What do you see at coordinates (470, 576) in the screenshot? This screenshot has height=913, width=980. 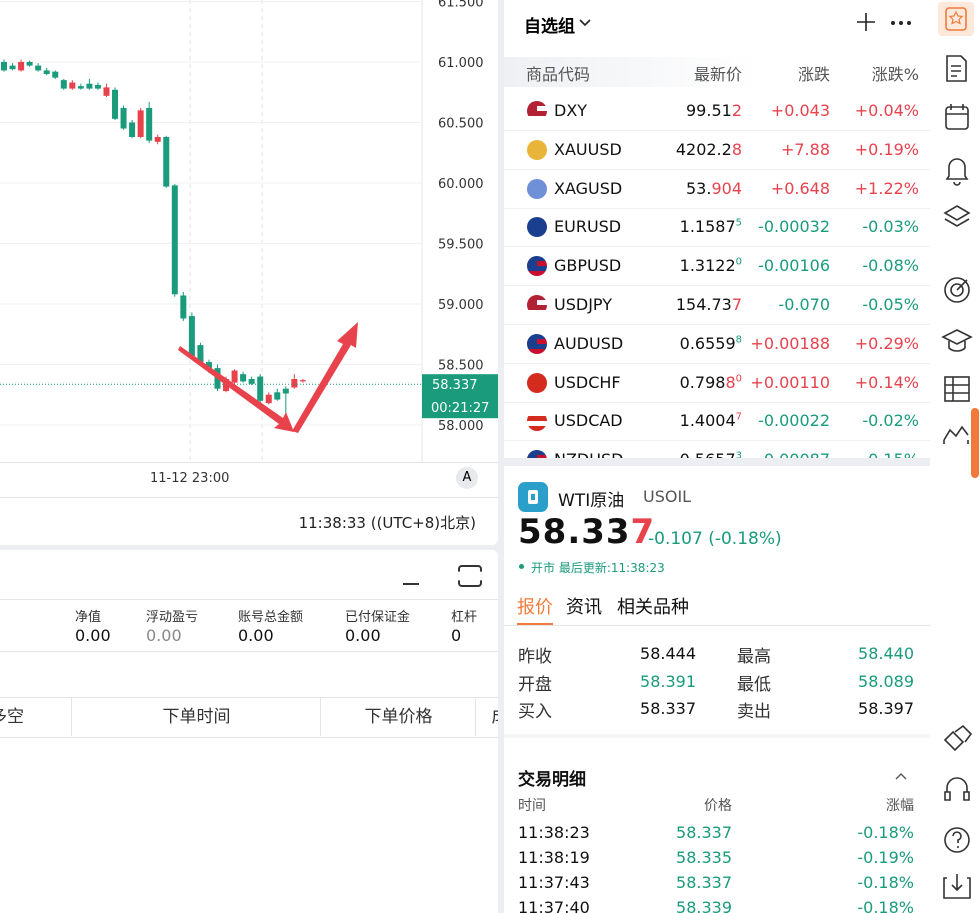 I see `maximize-button` at bounding box center [470, 576].